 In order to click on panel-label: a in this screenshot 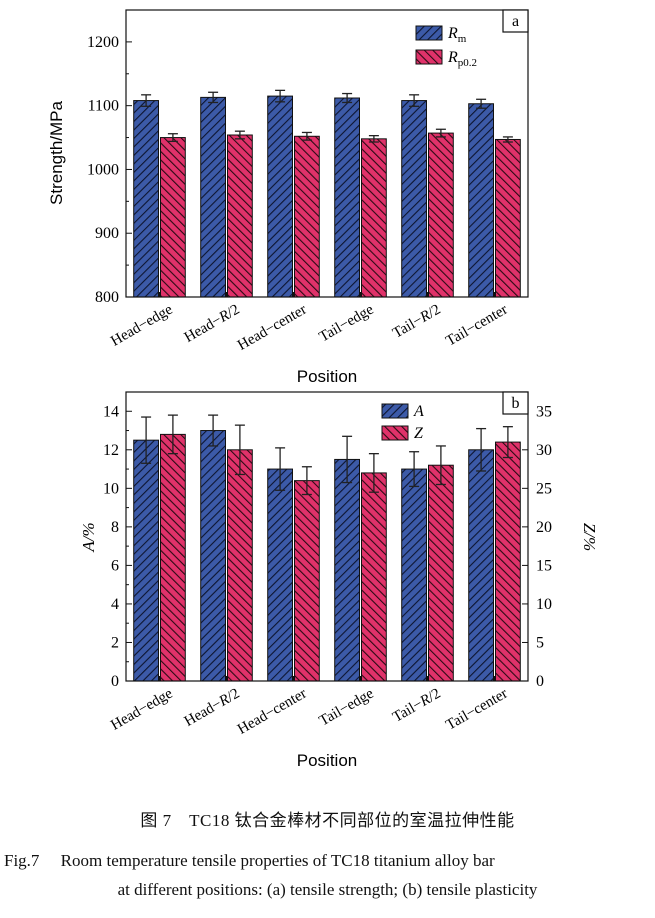, I will do `click(515, 21)`.